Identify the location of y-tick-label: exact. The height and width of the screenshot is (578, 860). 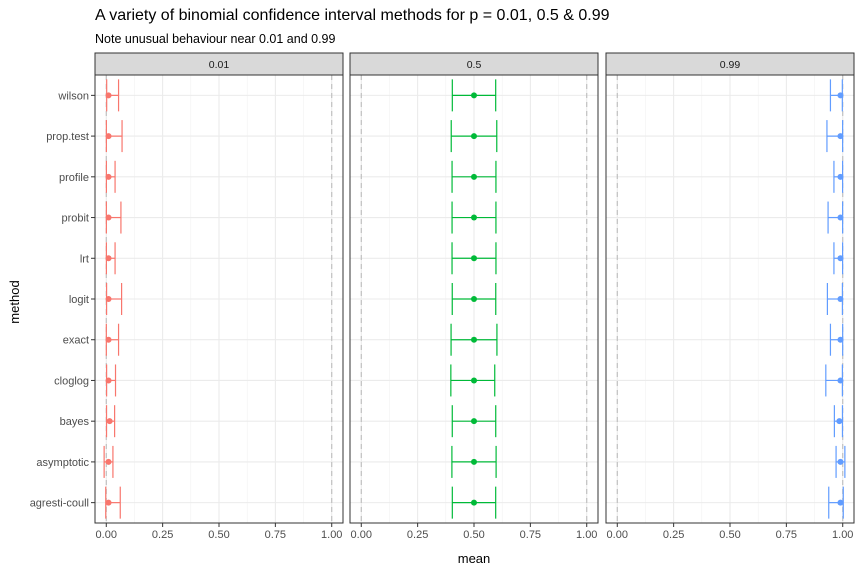
(76, 341).